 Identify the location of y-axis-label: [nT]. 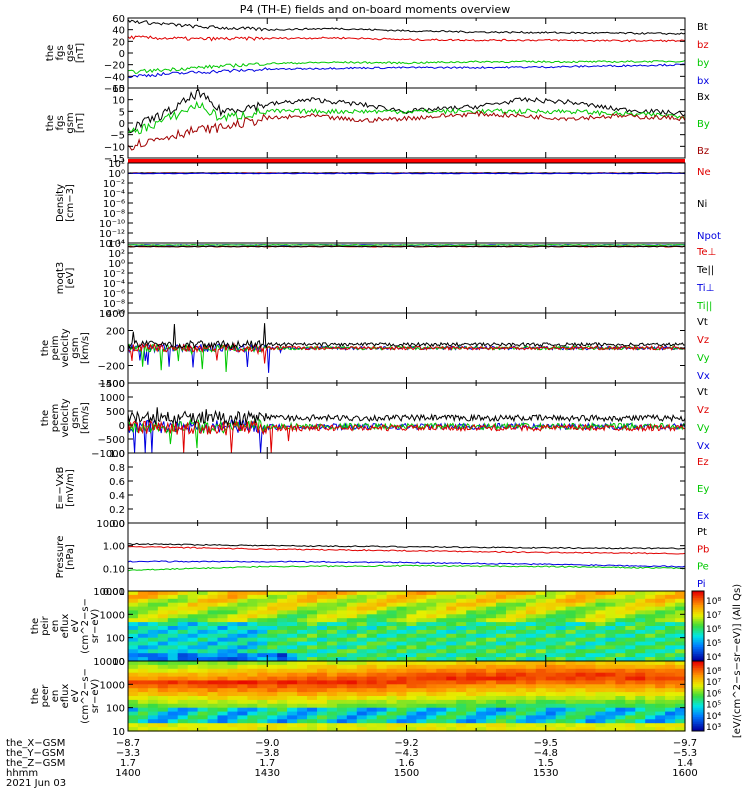
(80, 53).